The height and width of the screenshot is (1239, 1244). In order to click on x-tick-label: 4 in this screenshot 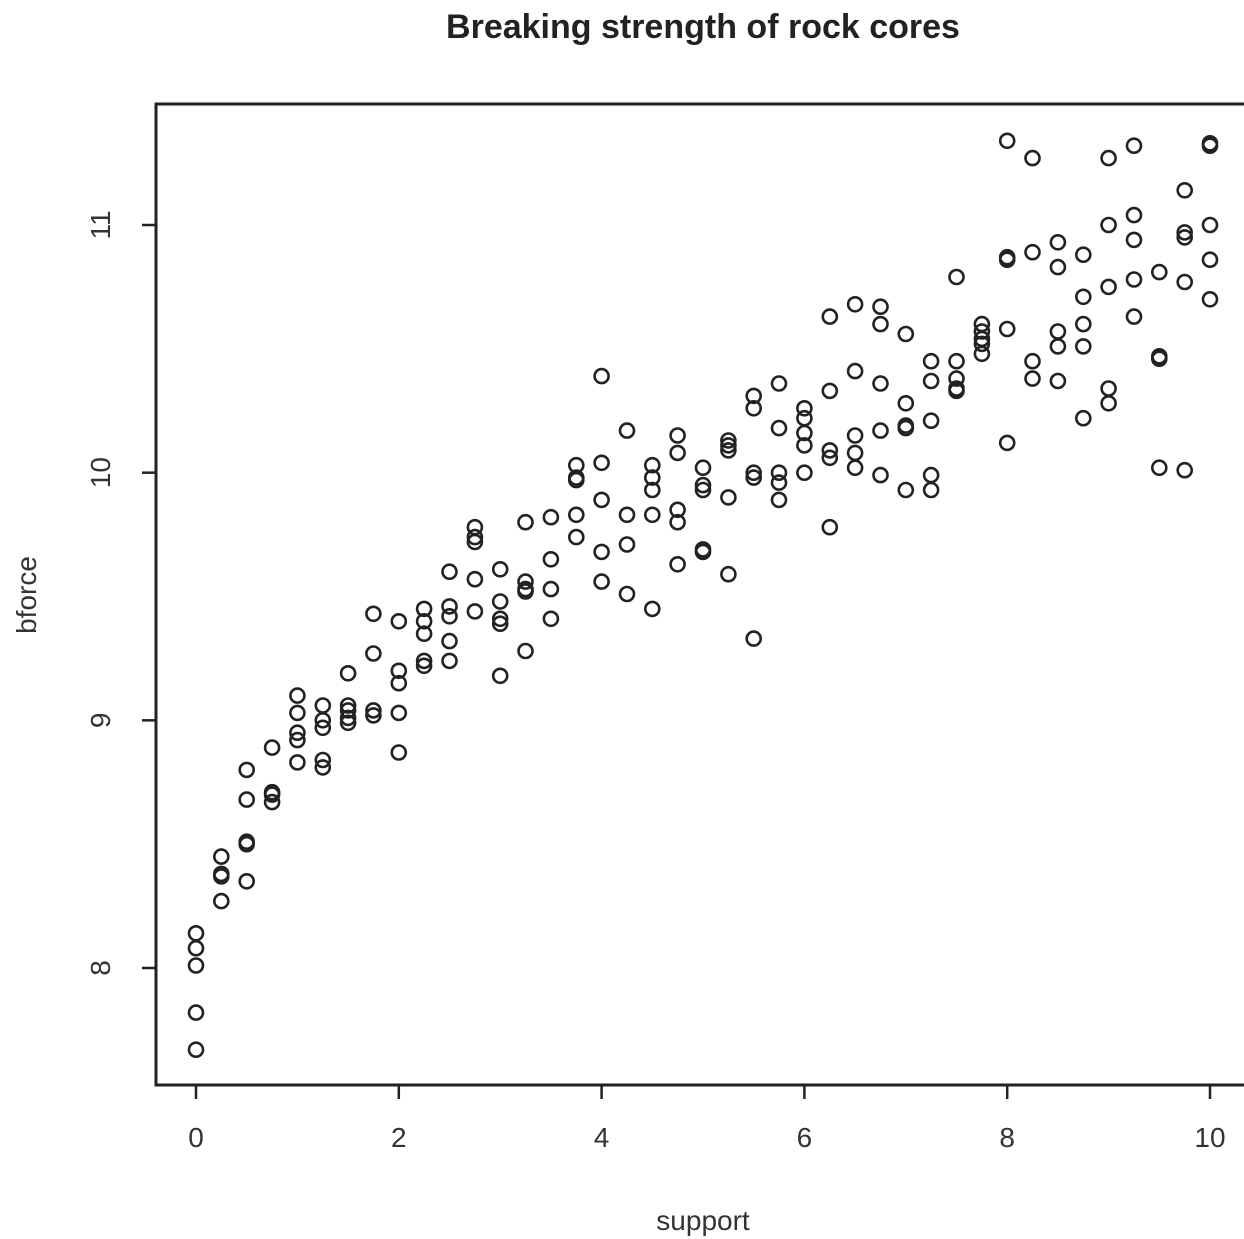, I will do `click(602, 1137)`.